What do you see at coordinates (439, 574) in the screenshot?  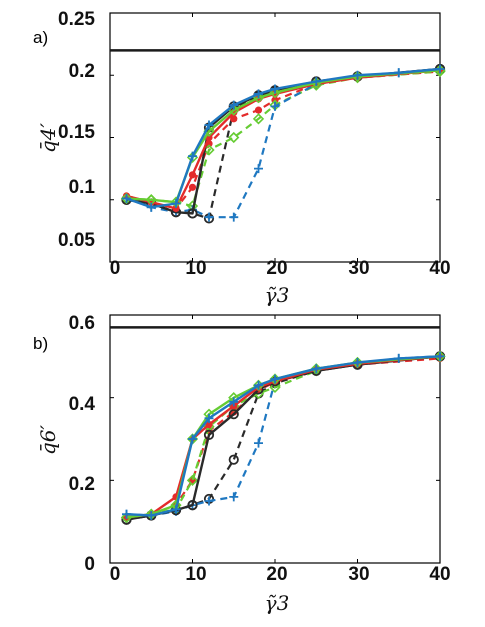 I see `b-xtick-40: 40` at bounding box center [439, 574].